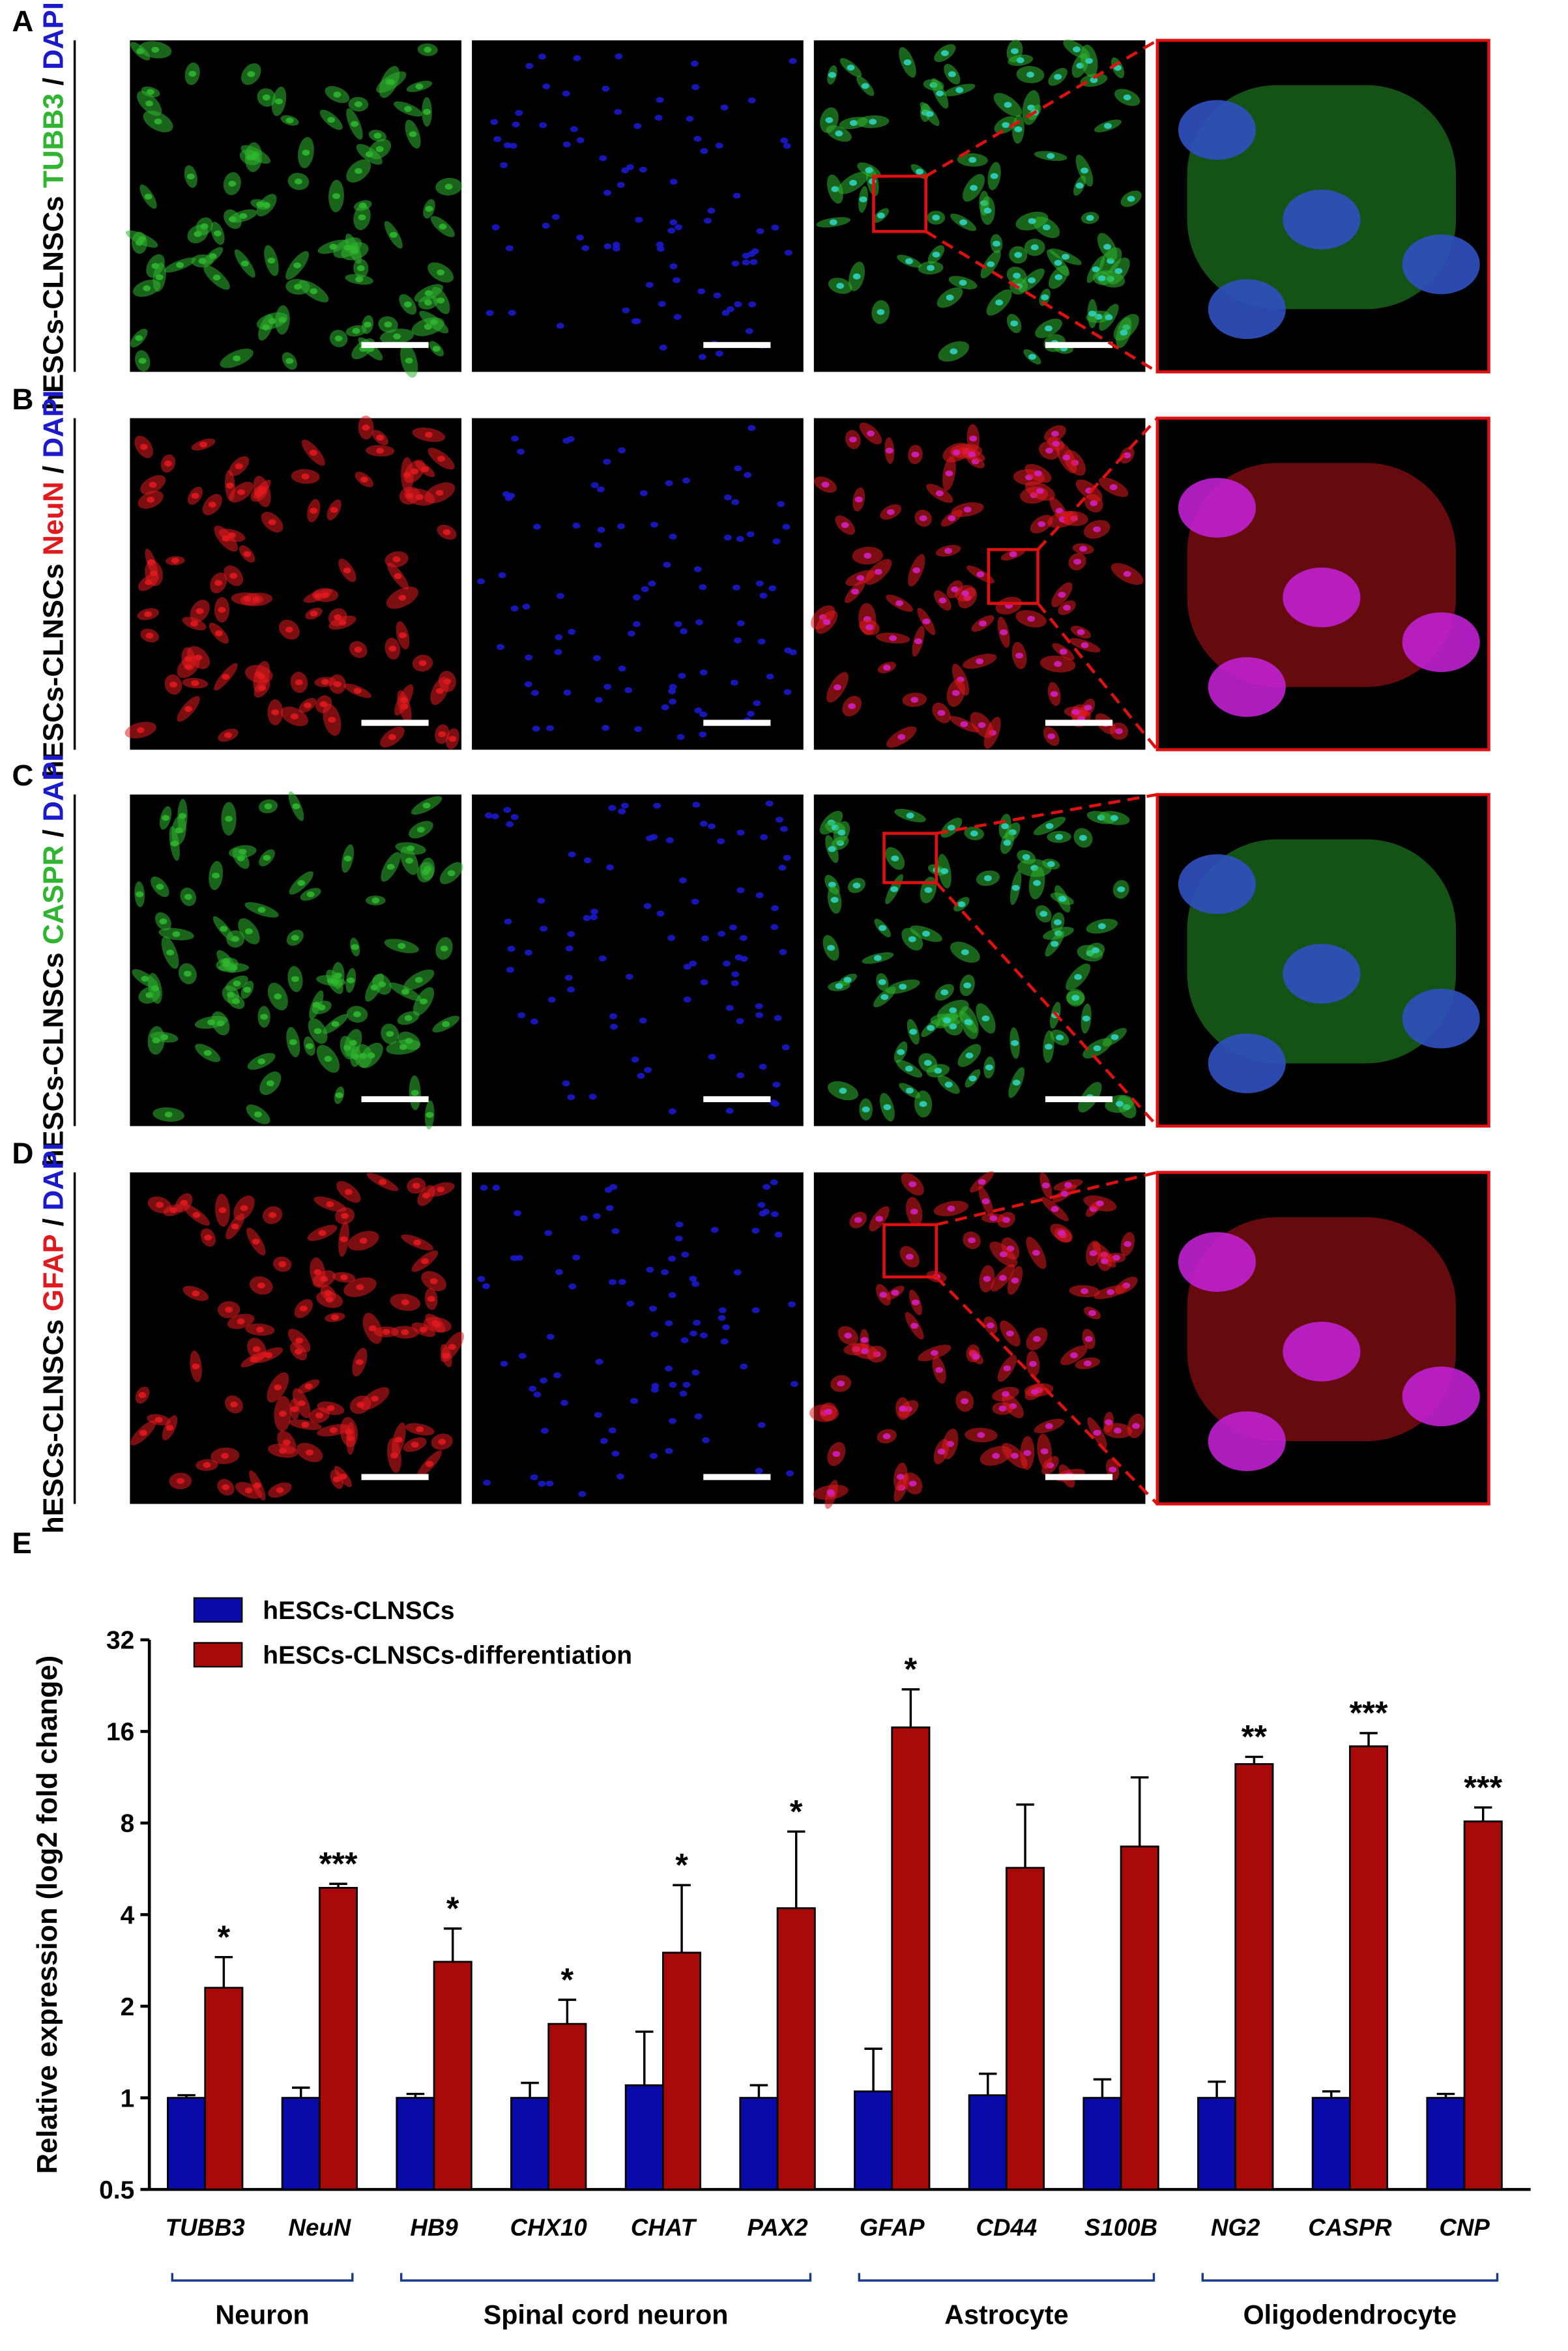  Describe the element at coordinates (1350, 2314) in the screenshot. I see `group-label: Oligodendrocyte` at that location.